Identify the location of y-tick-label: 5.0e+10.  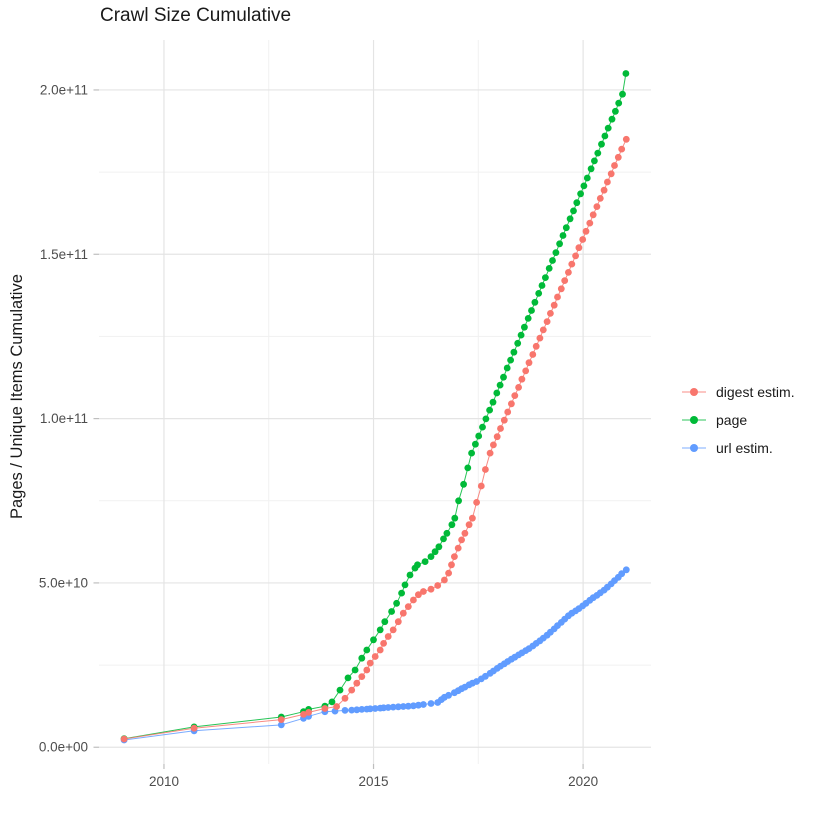
(63, 582).